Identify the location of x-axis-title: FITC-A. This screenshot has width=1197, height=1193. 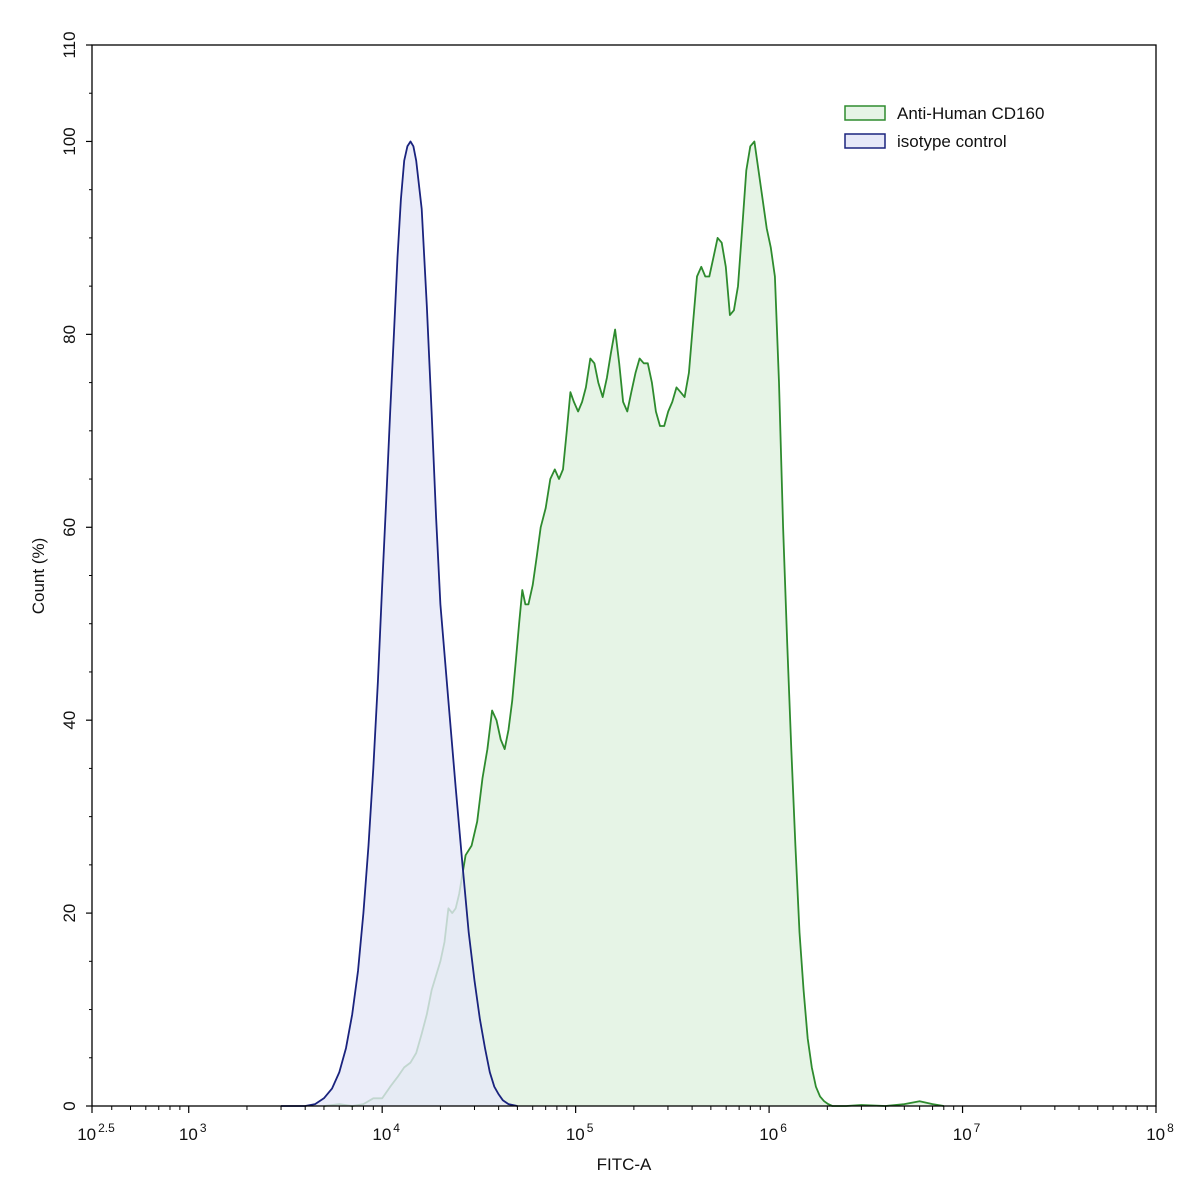
(624, 1164).